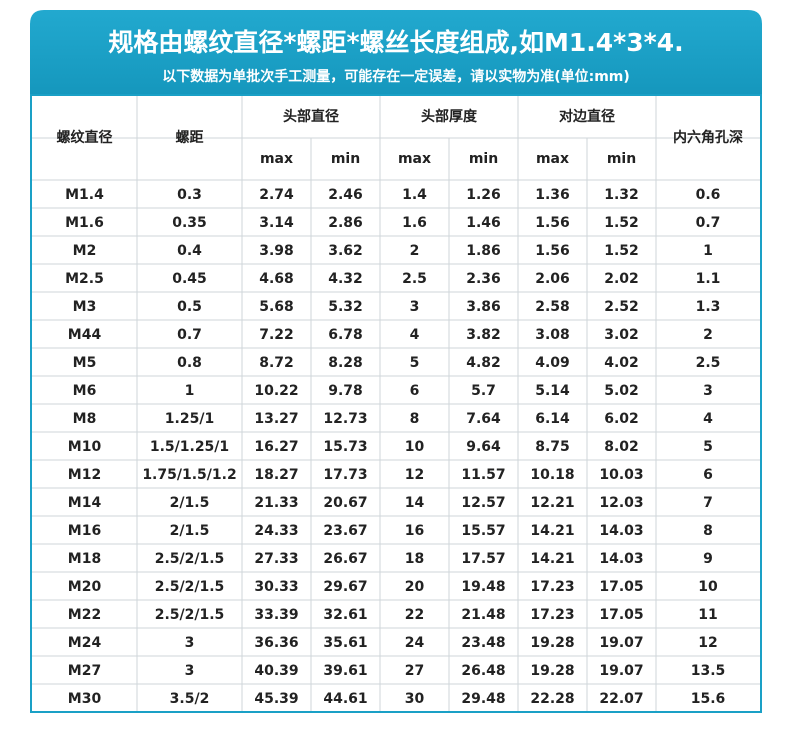 This screenshot has width=790, height=733. Describe the element at coordinates (415, 643) in the screenshot. I see `cell: 24` at that location.